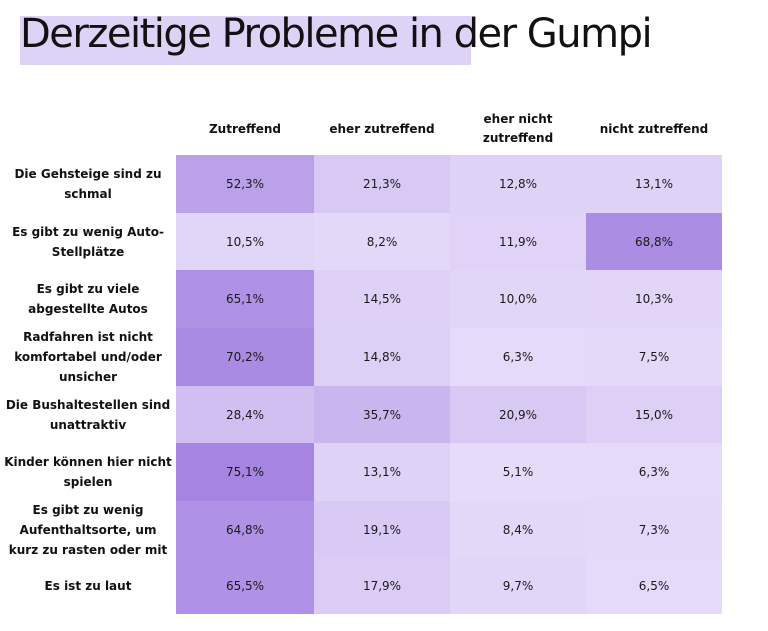  I want to click on heatmap-cell: 15,0%, so click(654, 414).